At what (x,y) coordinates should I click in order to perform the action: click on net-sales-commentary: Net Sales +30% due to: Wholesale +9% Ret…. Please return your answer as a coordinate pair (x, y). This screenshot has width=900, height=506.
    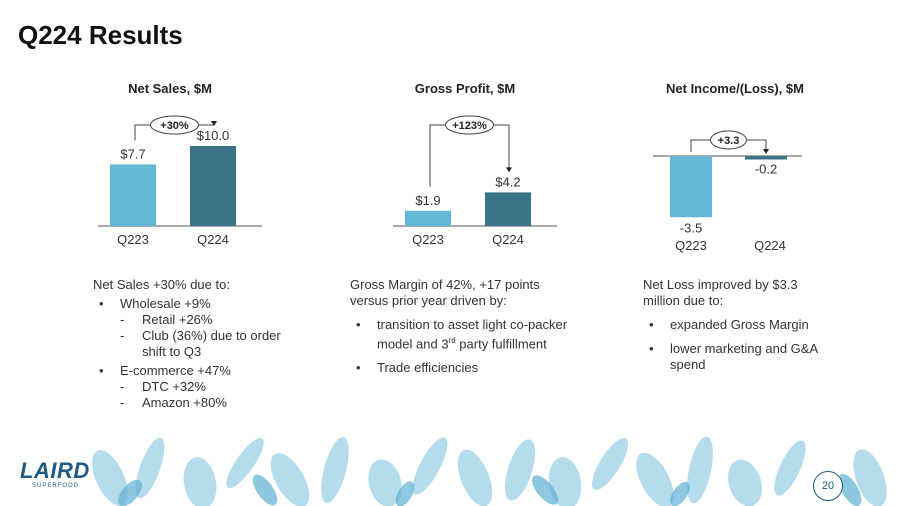
    Looking at the image, I should click on (193, 344).